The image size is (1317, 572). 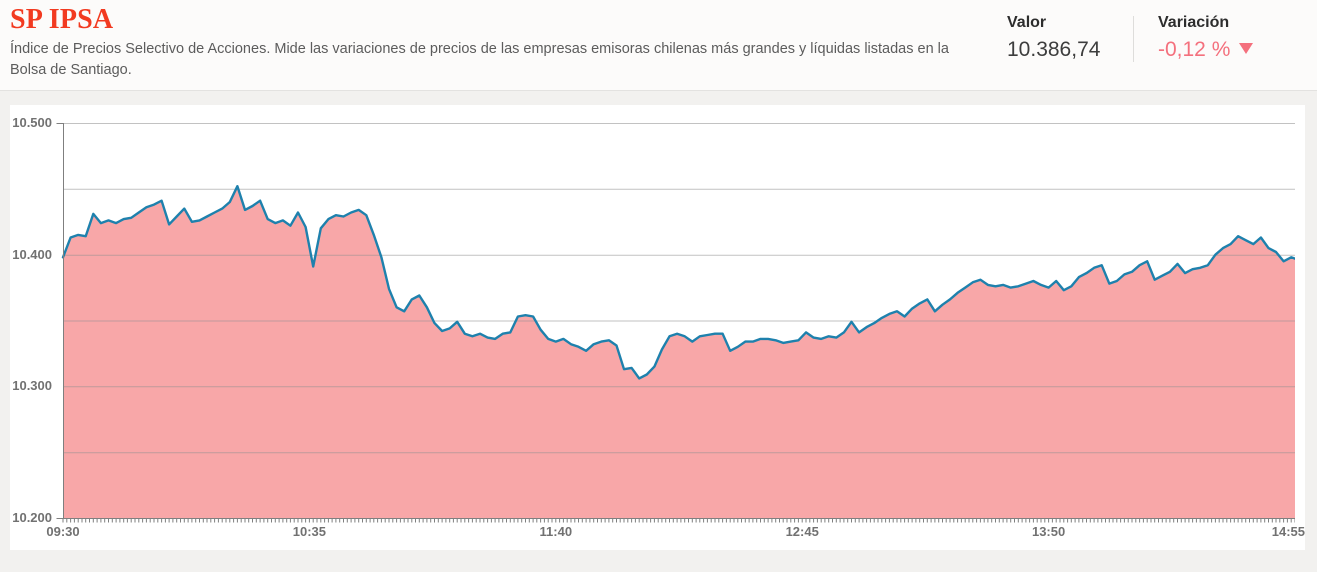 I want to click on x-axis-label: 11:40, so click(x=556, y=531).